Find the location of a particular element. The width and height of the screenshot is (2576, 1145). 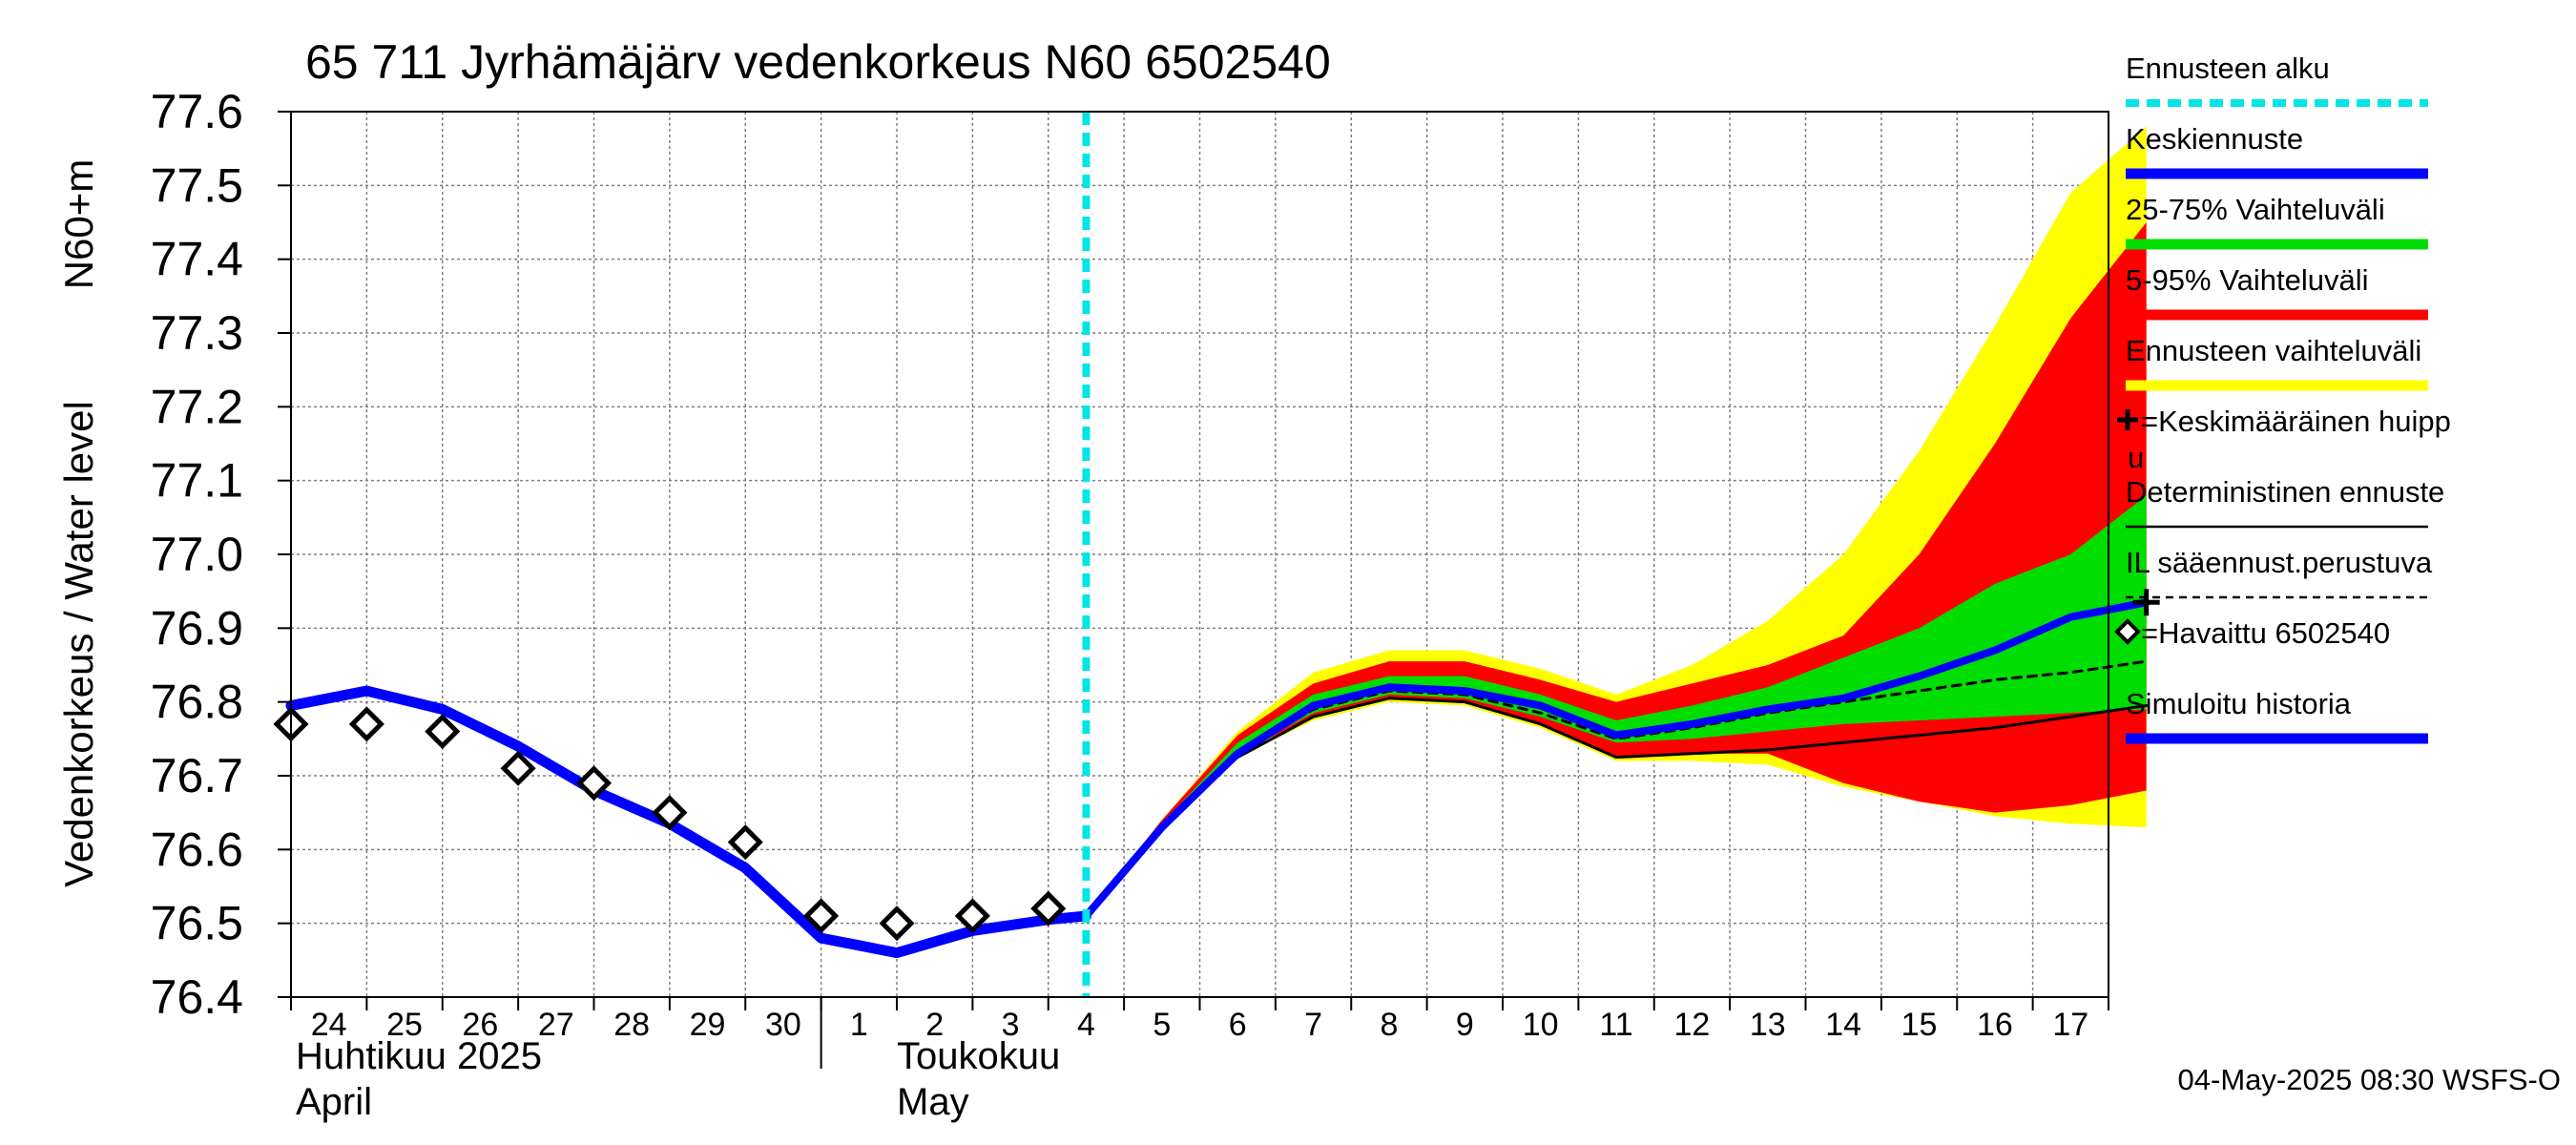

legend-label: IL sääennust.perustuva is located at coordinates (2279, 562).